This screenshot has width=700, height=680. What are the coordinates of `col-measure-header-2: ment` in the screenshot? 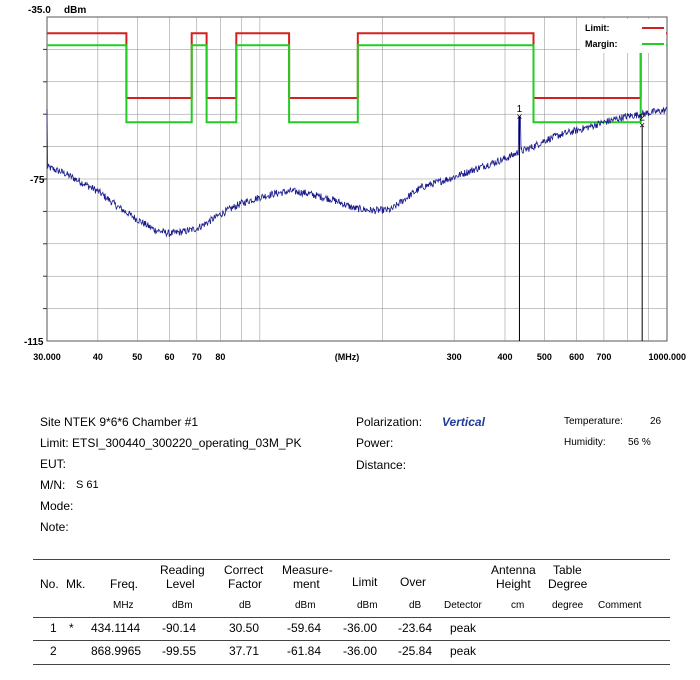 It's located at (306, 584).